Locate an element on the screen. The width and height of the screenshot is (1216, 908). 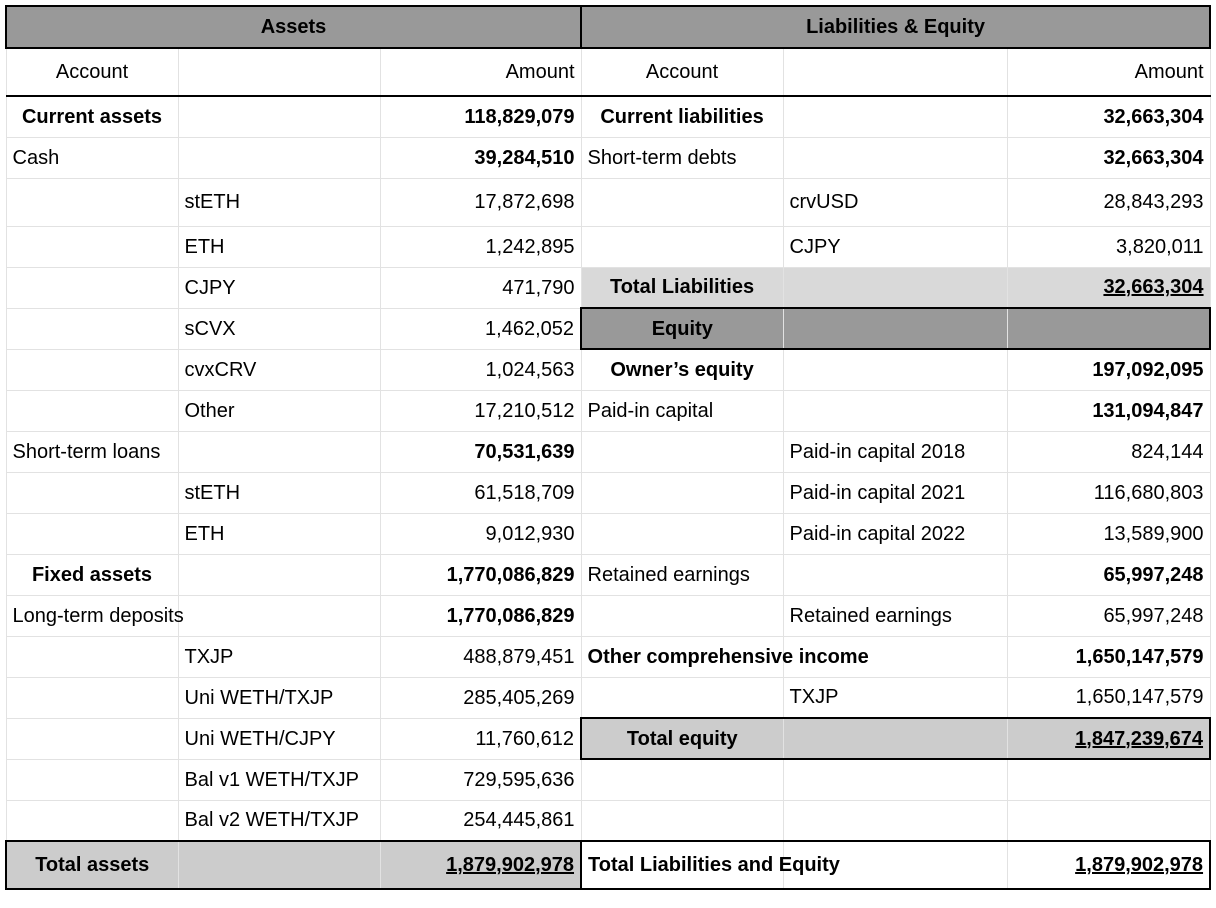
cell-asset-sub: Bal v2 WETH/TXJP is located at coordinates (279, 820).